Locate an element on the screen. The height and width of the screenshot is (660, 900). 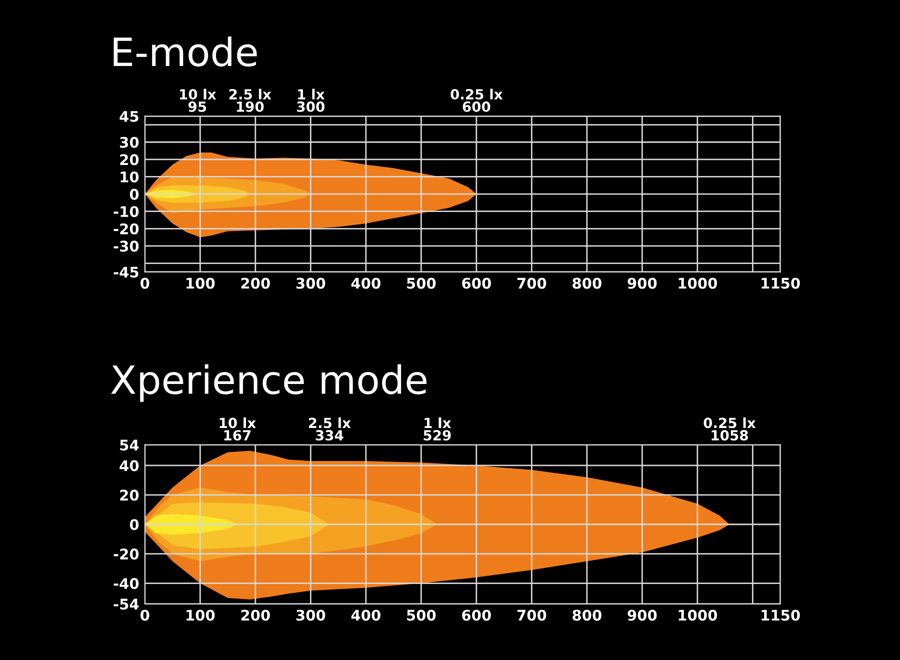
text: 0.25 lx 600 is located at coordinates (476, 100).